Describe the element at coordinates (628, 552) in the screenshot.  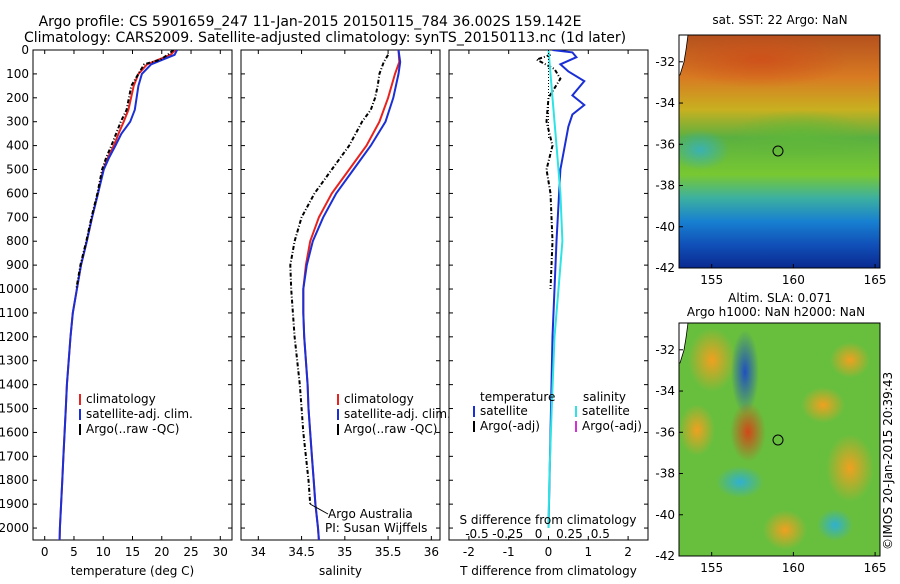
I see `x-tick-label: 2` at that location.